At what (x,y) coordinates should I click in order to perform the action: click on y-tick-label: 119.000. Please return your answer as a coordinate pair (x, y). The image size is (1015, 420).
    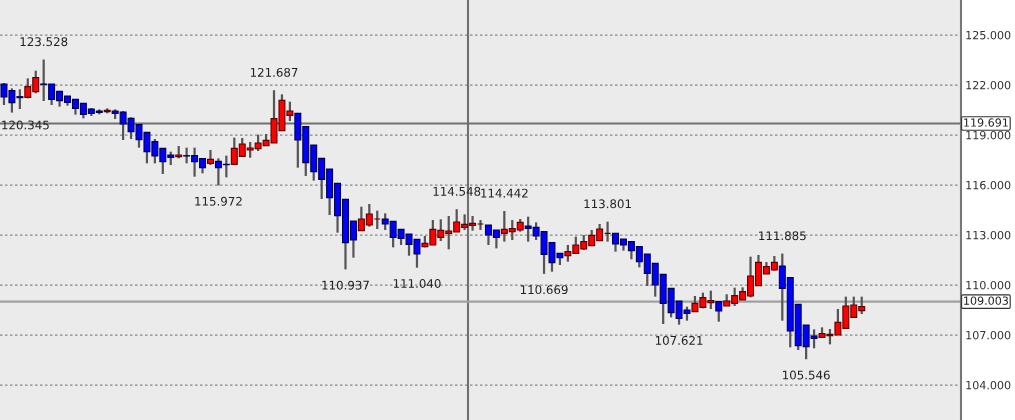
    Looking at the image, I should click on (988, 135).